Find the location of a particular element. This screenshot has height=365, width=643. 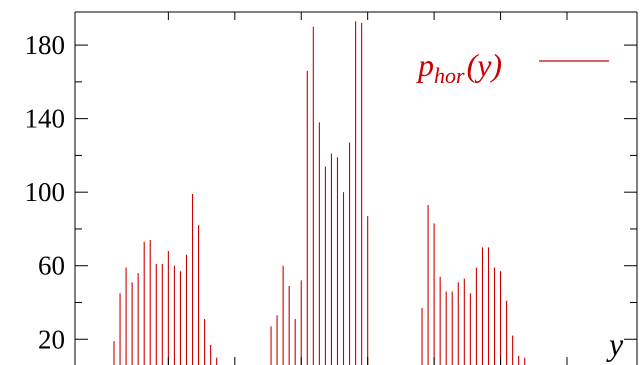

x-axis-label: y is located at coordinates (615, 344).